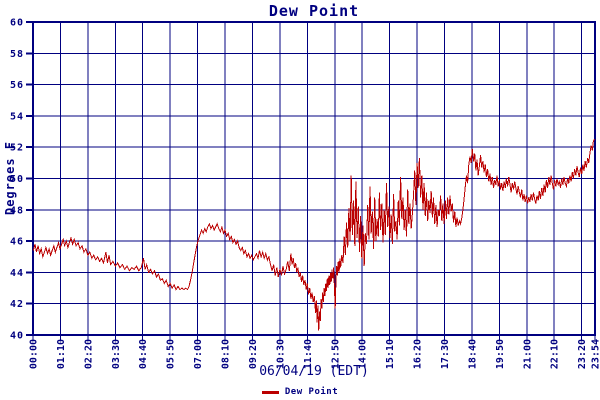 The height and width of the screenshot is (400, 600). What do you see at coordinates (582, 354) in the screenshot?
I see `x-tick-label: 23:20` at bounding box center [582, 354].